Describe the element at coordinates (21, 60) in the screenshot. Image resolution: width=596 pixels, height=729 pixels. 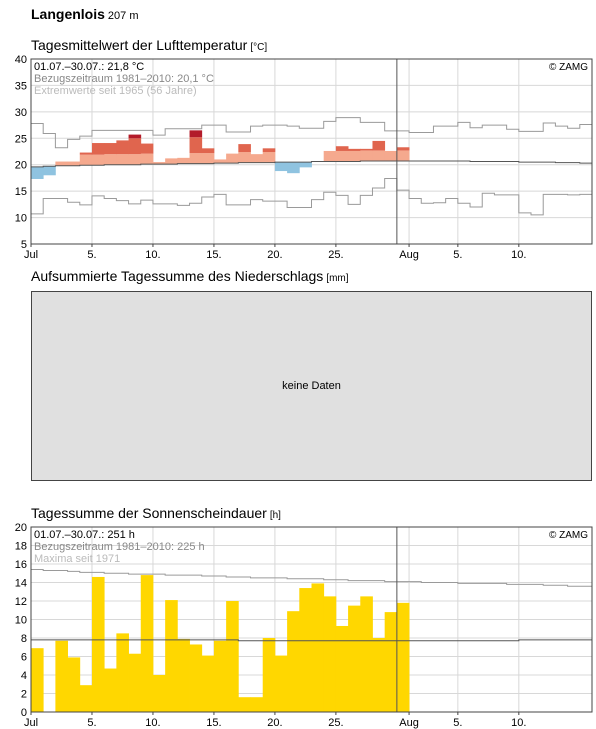
I see `y-tick-label: 40` at that location.